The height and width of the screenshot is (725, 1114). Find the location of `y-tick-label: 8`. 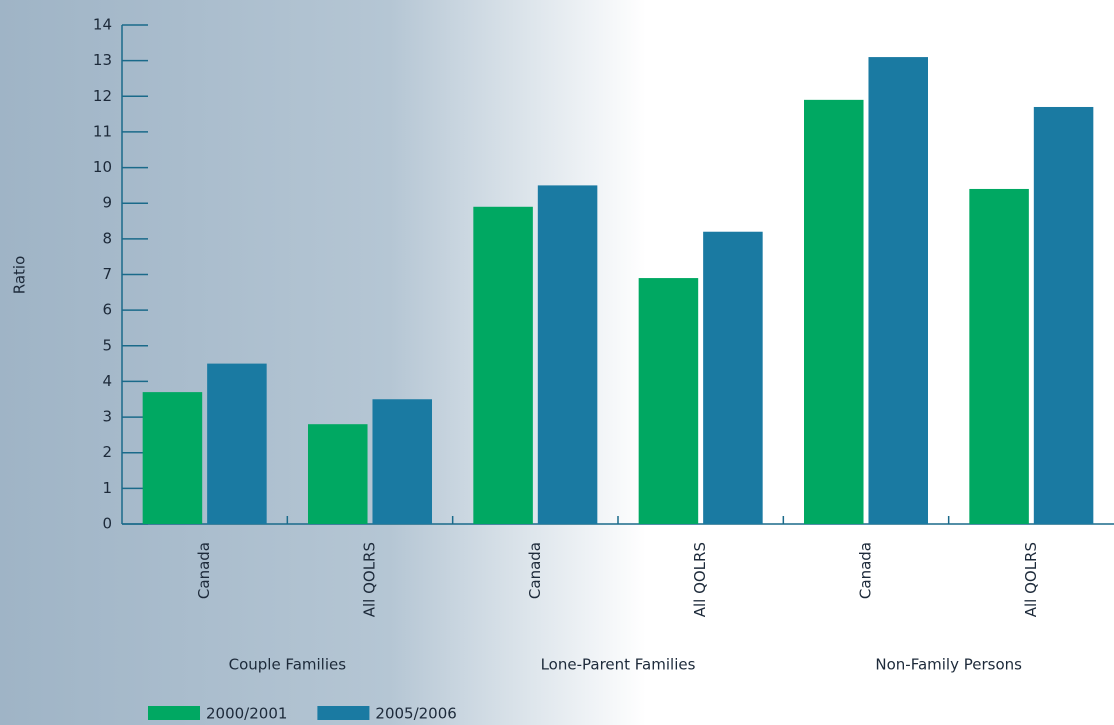

y-tick-label: 8 is located at coordinates (107, 238).